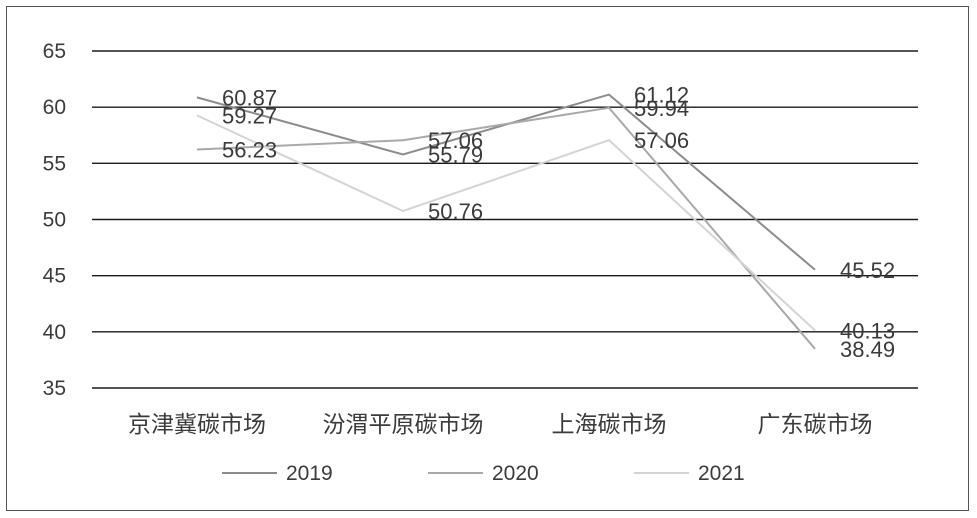  Describe the element at coordinates (249, 115) in the screenshot. I see `data-label: 59.27` at that location.